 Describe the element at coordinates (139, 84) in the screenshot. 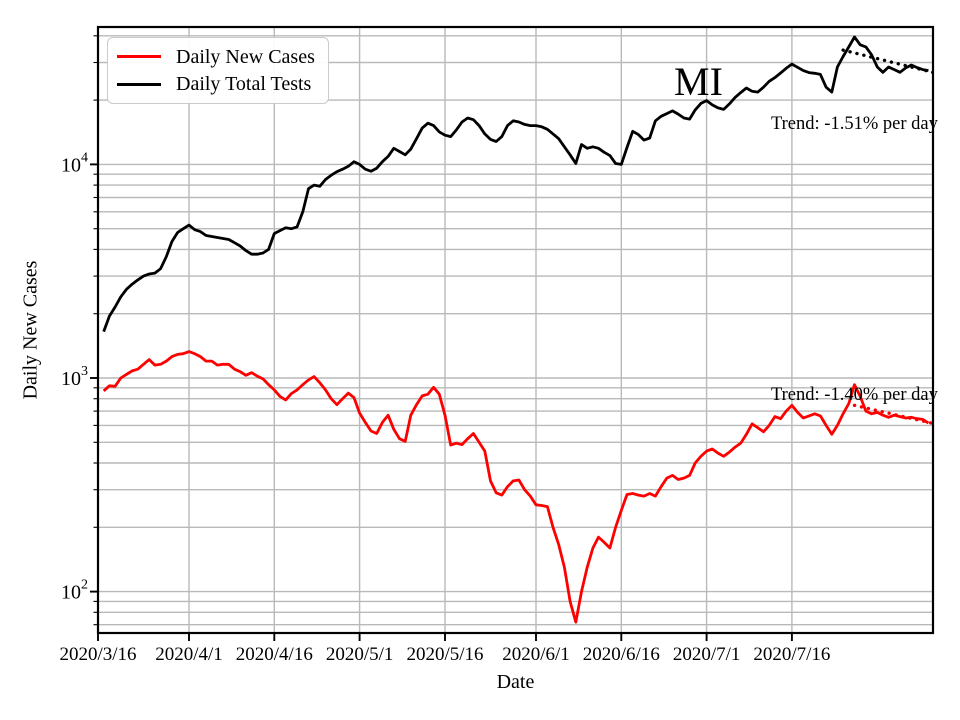

I see `tests-line-swatch` at that location.